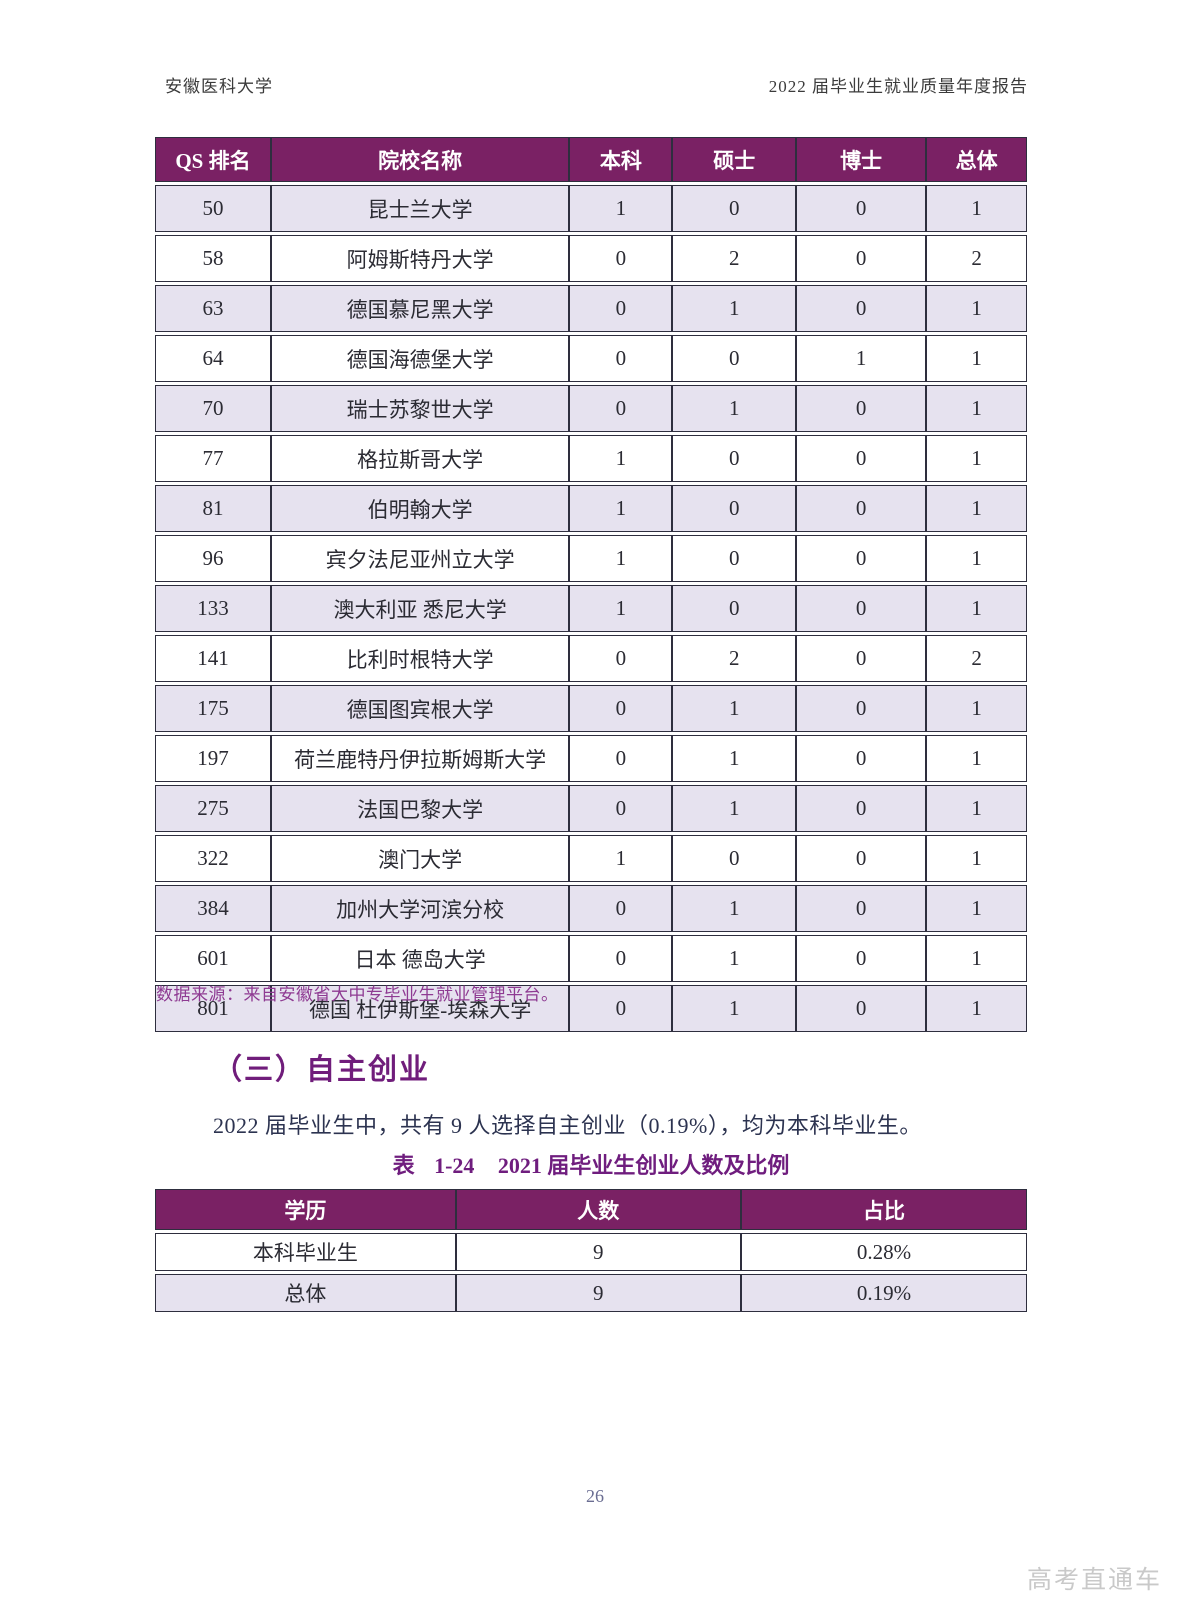  I want to click on data-source-note: 数据来源：来自安徽省大中专毕业生就业管理平台。, so click(357, 994).